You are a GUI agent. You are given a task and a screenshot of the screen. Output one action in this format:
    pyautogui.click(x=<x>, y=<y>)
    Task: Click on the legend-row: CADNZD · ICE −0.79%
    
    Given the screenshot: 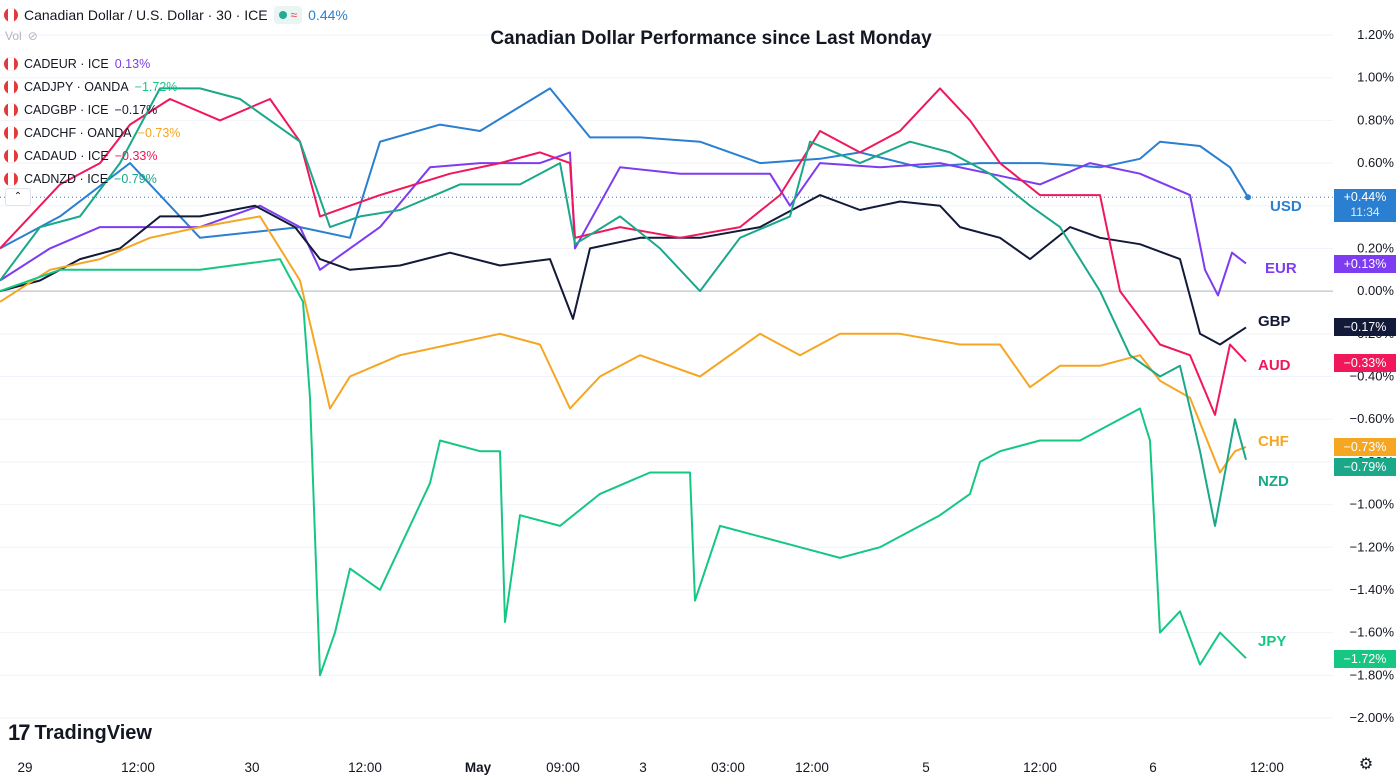 What is the action you would take?
    pyautogui.click(x=92, y=178)
    